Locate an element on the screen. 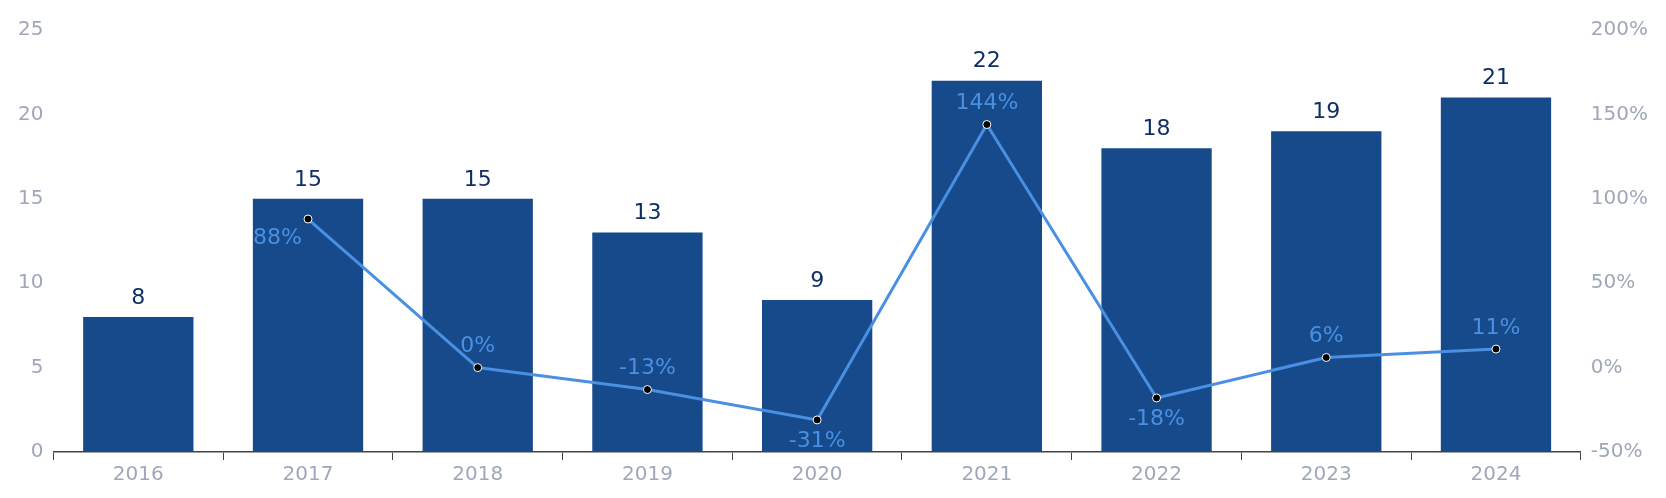 The width and height of the screenshot is (1666, 498). y2-tick-label: 200% is located at coordinates (1619, 28).